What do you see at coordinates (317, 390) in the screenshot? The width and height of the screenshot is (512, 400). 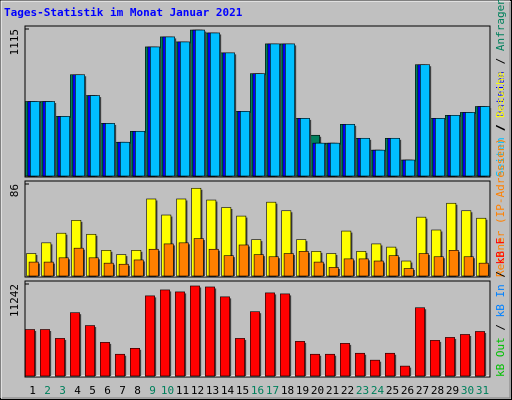 I see `x-tick-label: 20` at bounding box center [317, 390].